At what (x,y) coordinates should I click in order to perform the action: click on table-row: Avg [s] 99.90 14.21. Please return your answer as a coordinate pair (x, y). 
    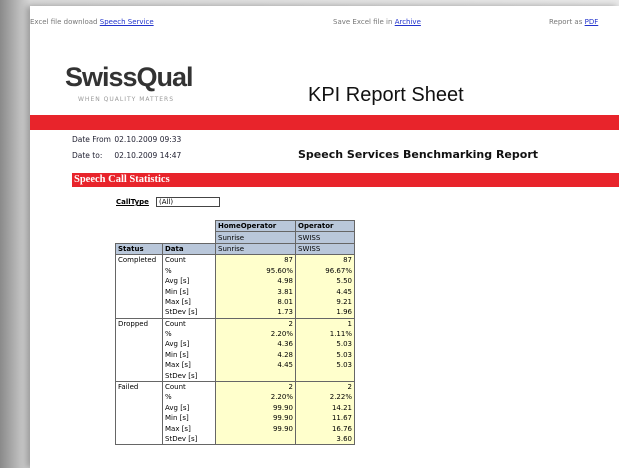
    Looking at the image, I should click on (235, 408).